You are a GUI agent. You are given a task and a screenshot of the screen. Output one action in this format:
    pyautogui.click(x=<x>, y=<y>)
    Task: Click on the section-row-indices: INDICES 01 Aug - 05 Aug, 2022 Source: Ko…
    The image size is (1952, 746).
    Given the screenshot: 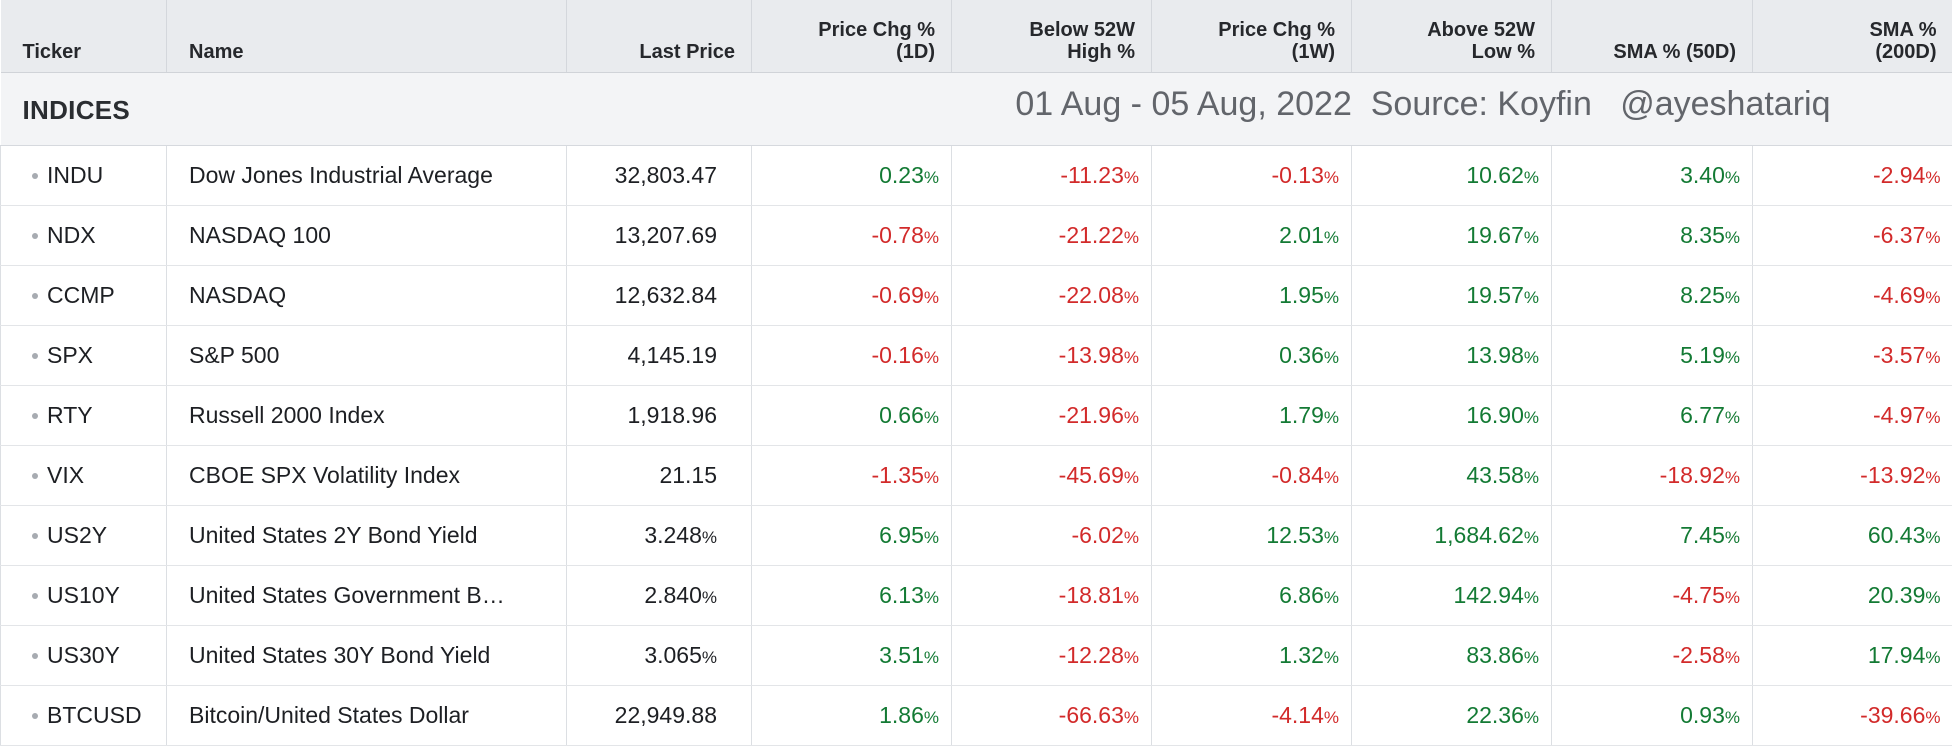 What is the action you would take?
    pyautogui.click(x=976, y=108)
    